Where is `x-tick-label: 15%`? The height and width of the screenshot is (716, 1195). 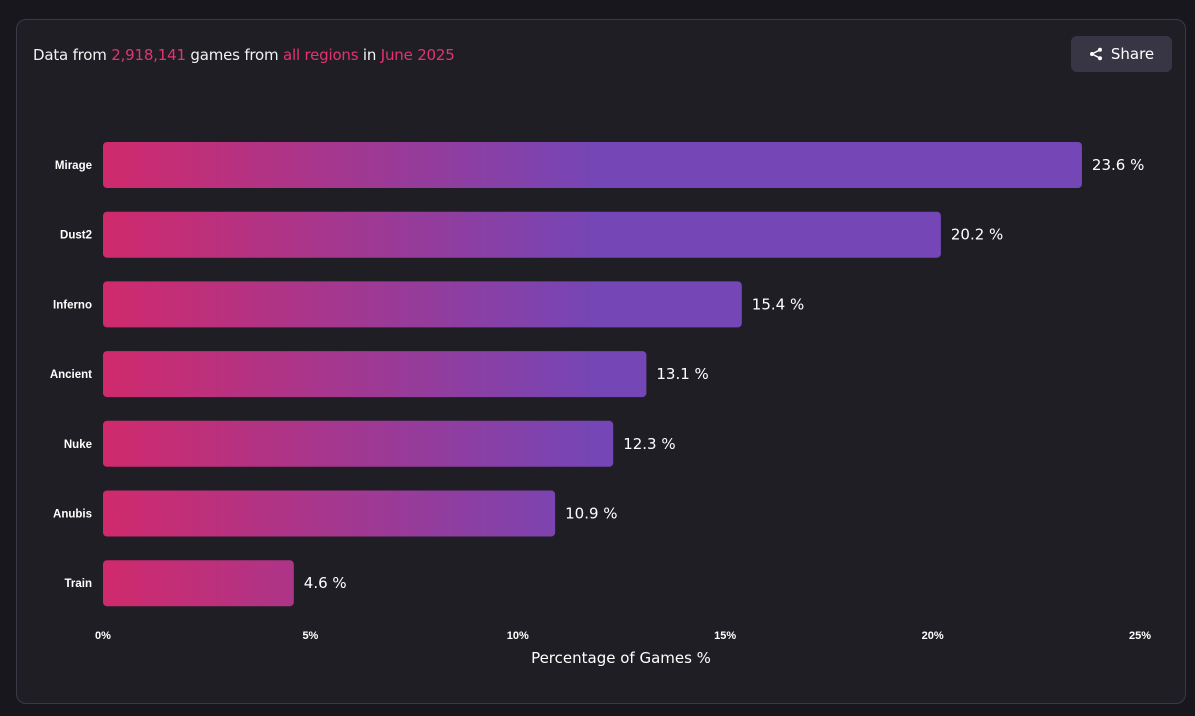
x-tick-label: 15% is located at coordinates (725, 636).